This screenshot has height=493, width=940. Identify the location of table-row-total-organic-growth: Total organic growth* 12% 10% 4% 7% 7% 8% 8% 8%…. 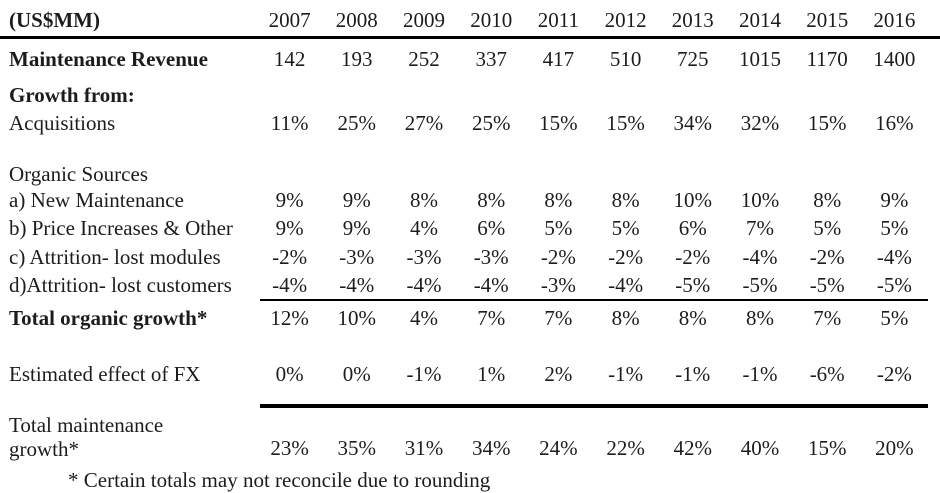
(470, 316).